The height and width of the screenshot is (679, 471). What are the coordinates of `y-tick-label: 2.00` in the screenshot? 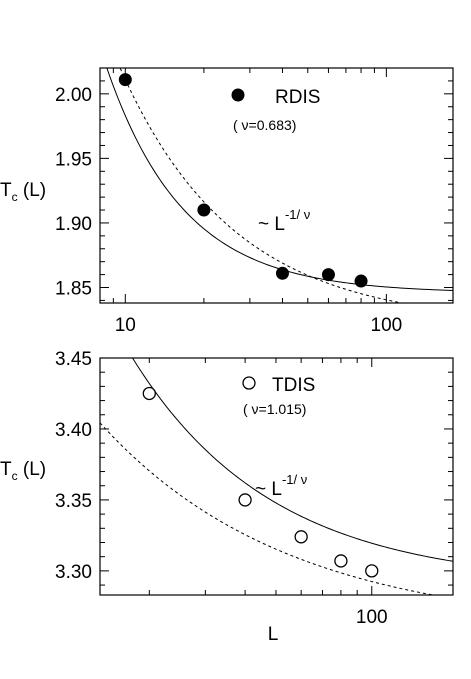 It's located at (73, 95).